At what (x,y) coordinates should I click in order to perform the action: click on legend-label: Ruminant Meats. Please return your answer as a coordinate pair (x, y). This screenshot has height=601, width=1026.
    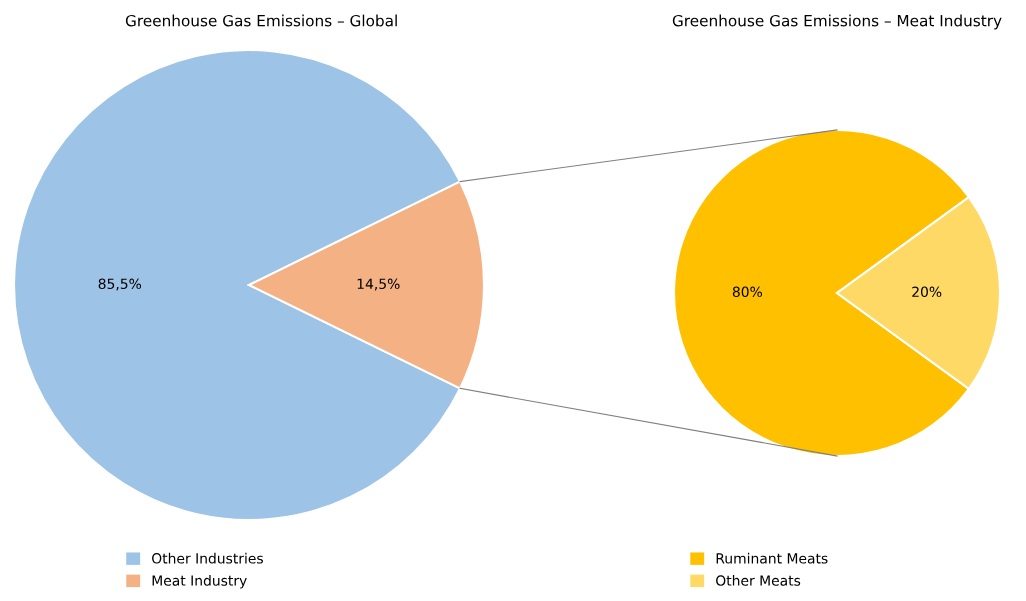
    Looking at the image, I should click on (772, 558).